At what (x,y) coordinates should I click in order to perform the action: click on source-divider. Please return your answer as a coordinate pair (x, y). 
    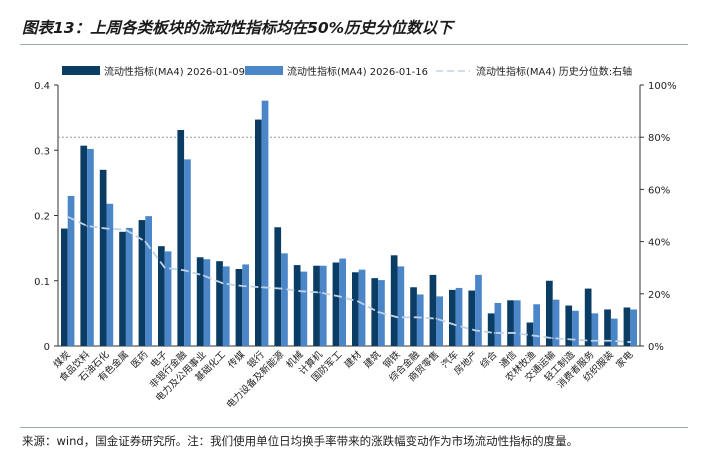
    Looking at the image, I should click on (354, 427).